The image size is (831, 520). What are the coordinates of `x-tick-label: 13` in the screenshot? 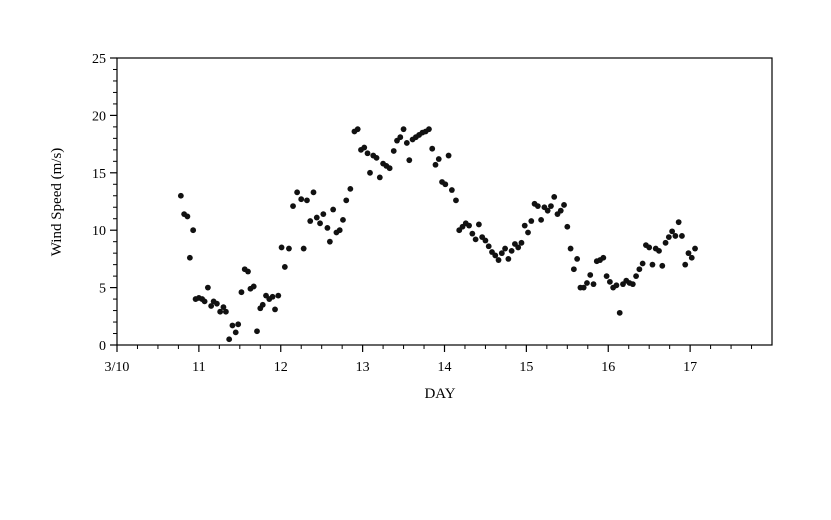 It's located at (363, 367).